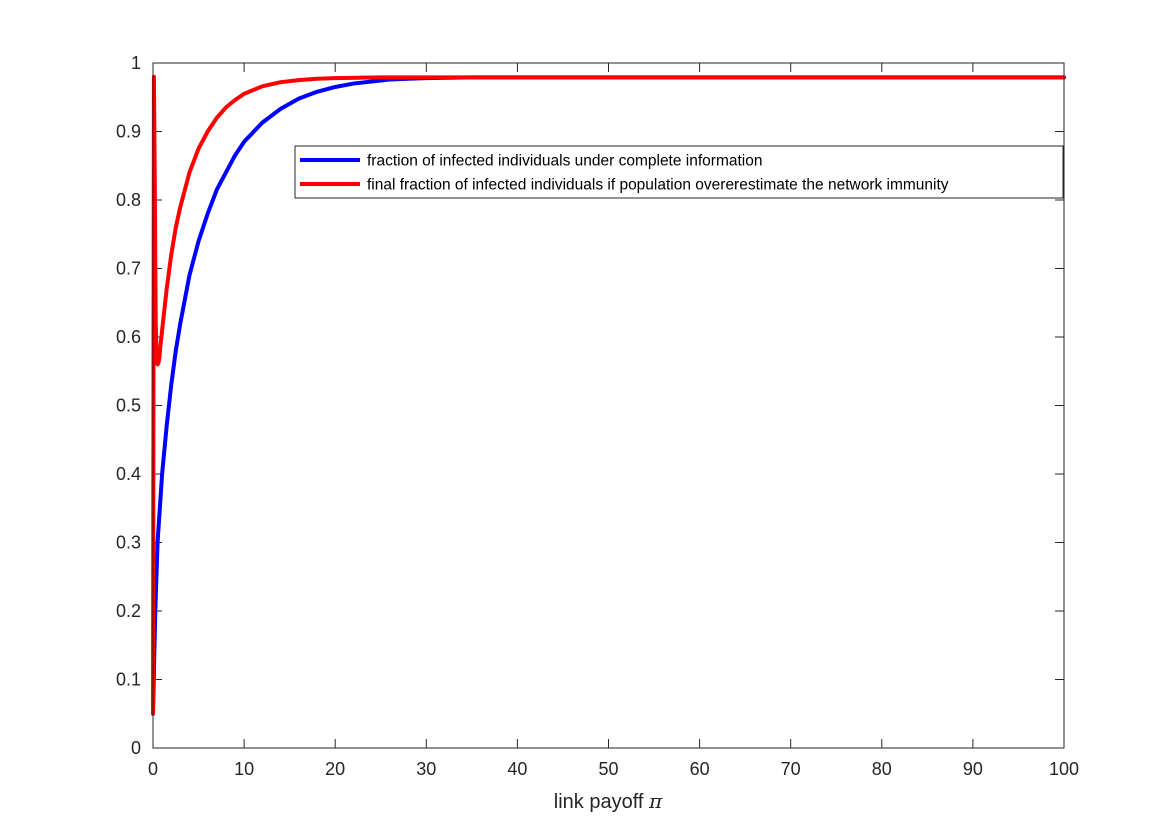 The height and width of the screenshot is (840, 1176). What do you see at coordinates (128, 474) in the screenshot?
I see `y-tick-label: 0.4` at bounding box center [128, 474].